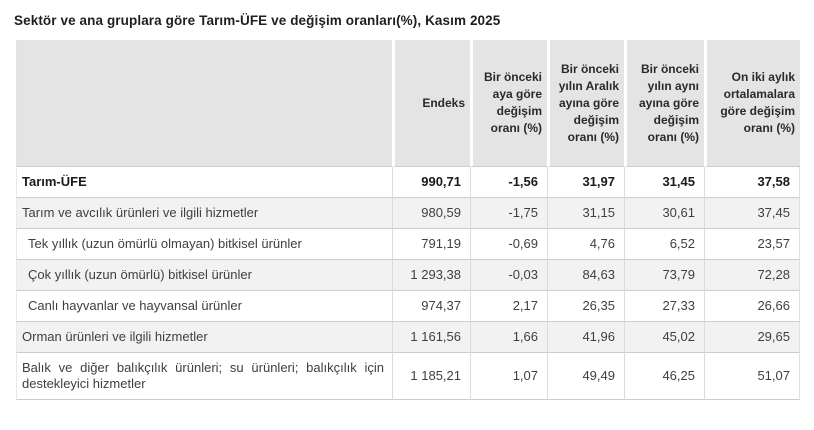  What do you see at coordinates (431, 213) in the screenshot?
I see `value-cell: 980,59` at bounding box center [431, 213].